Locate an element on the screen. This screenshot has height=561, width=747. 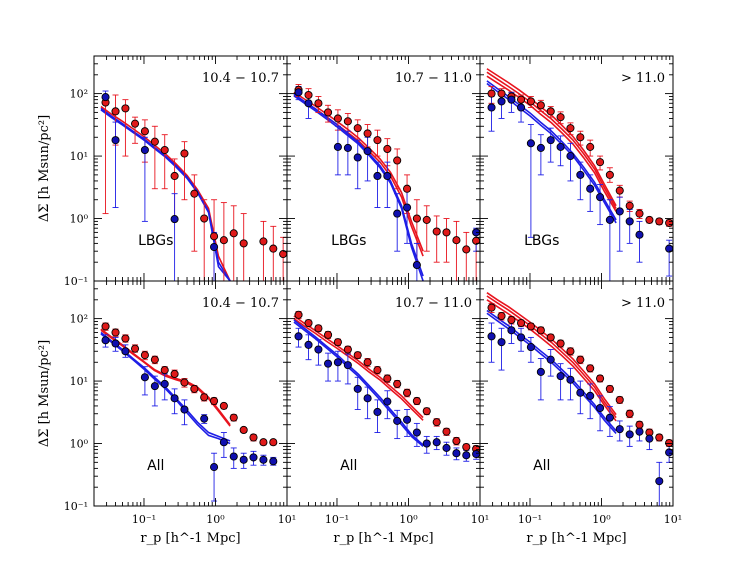
sample-label: All is located at coordinates (348, 466).